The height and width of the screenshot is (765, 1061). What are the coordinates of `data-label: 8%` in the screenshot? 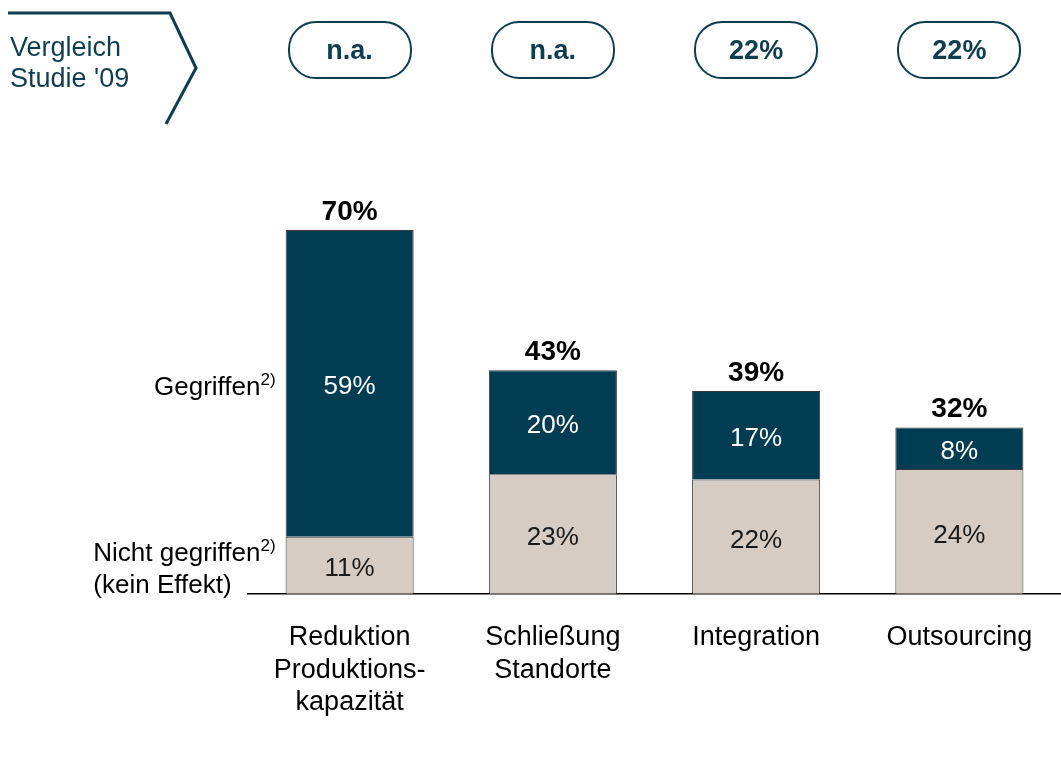 It's located at (959, 450).